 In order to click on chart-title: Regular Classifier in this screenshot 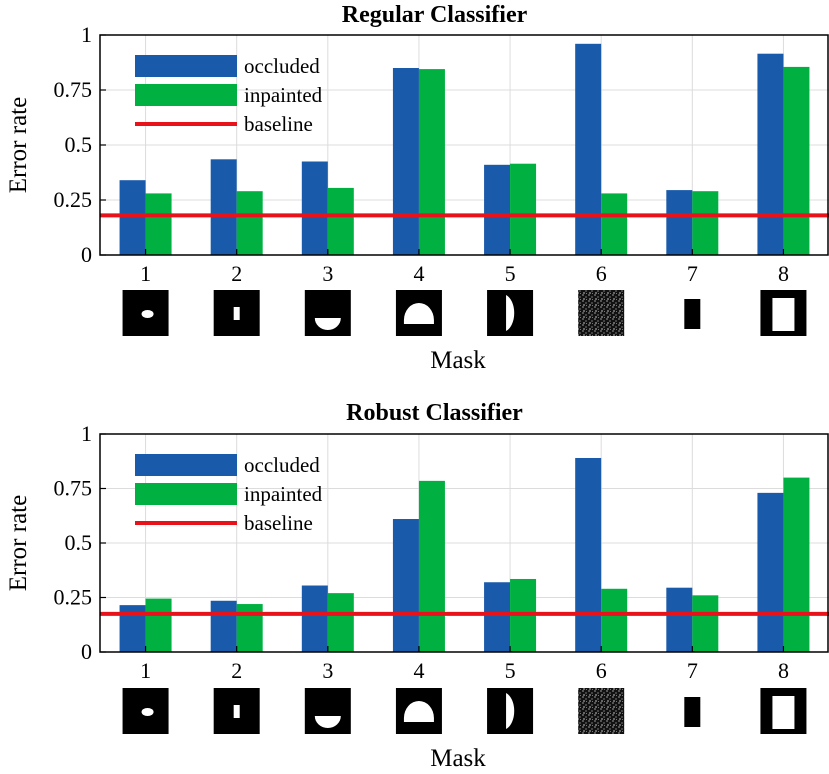, I will do `click(435, 15)`.